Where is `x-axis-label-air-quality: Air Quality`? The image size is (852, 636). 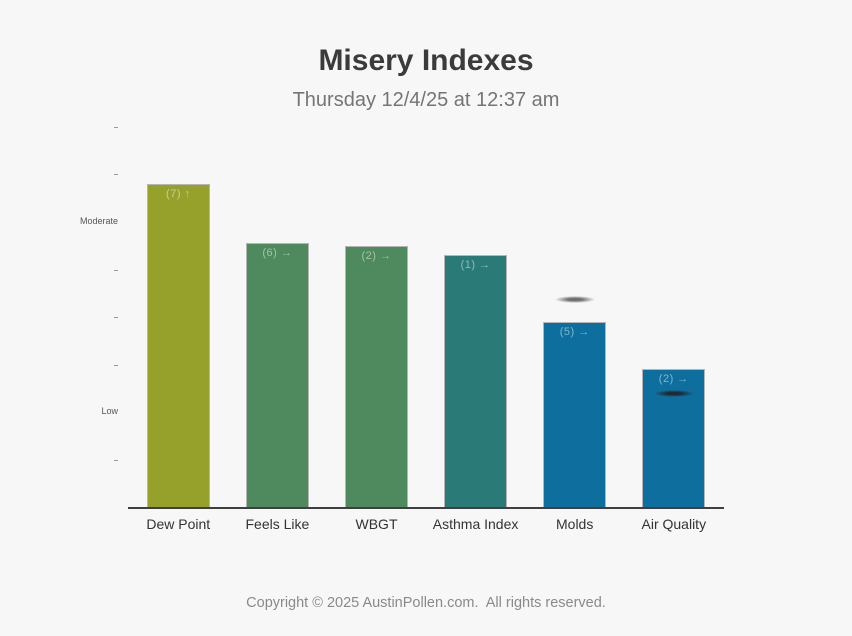
x-axis-label-air-quality: Air Quality is located at coordinates (674, 524).